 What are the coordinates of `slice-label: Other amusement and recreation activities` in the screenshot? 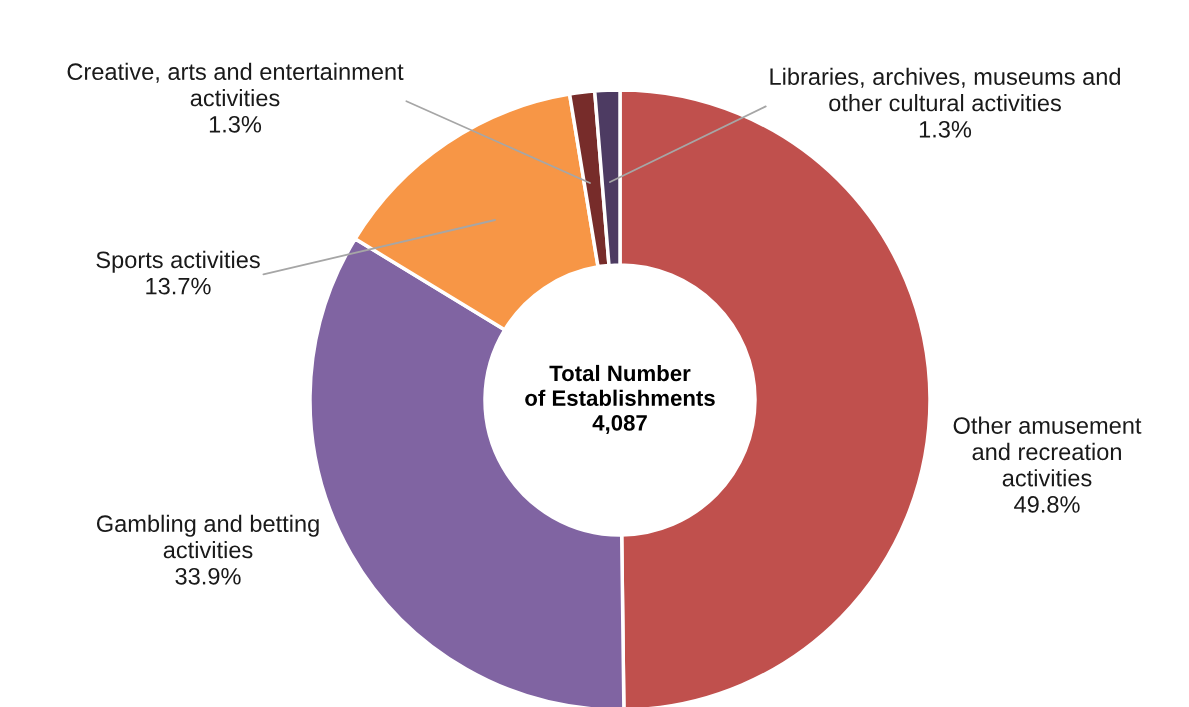 It's located at (1047, 451).